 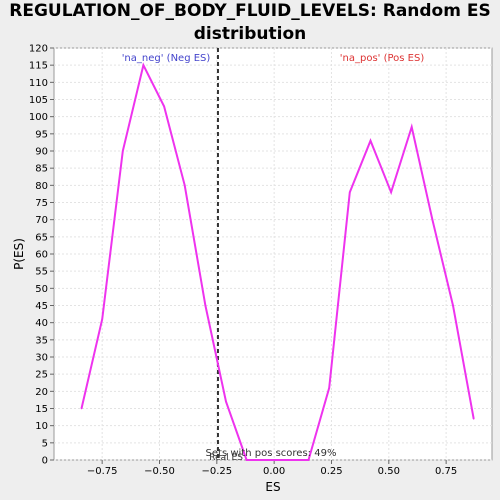 I want to click on y-tick-label: 10, so click(x=41, y=426).